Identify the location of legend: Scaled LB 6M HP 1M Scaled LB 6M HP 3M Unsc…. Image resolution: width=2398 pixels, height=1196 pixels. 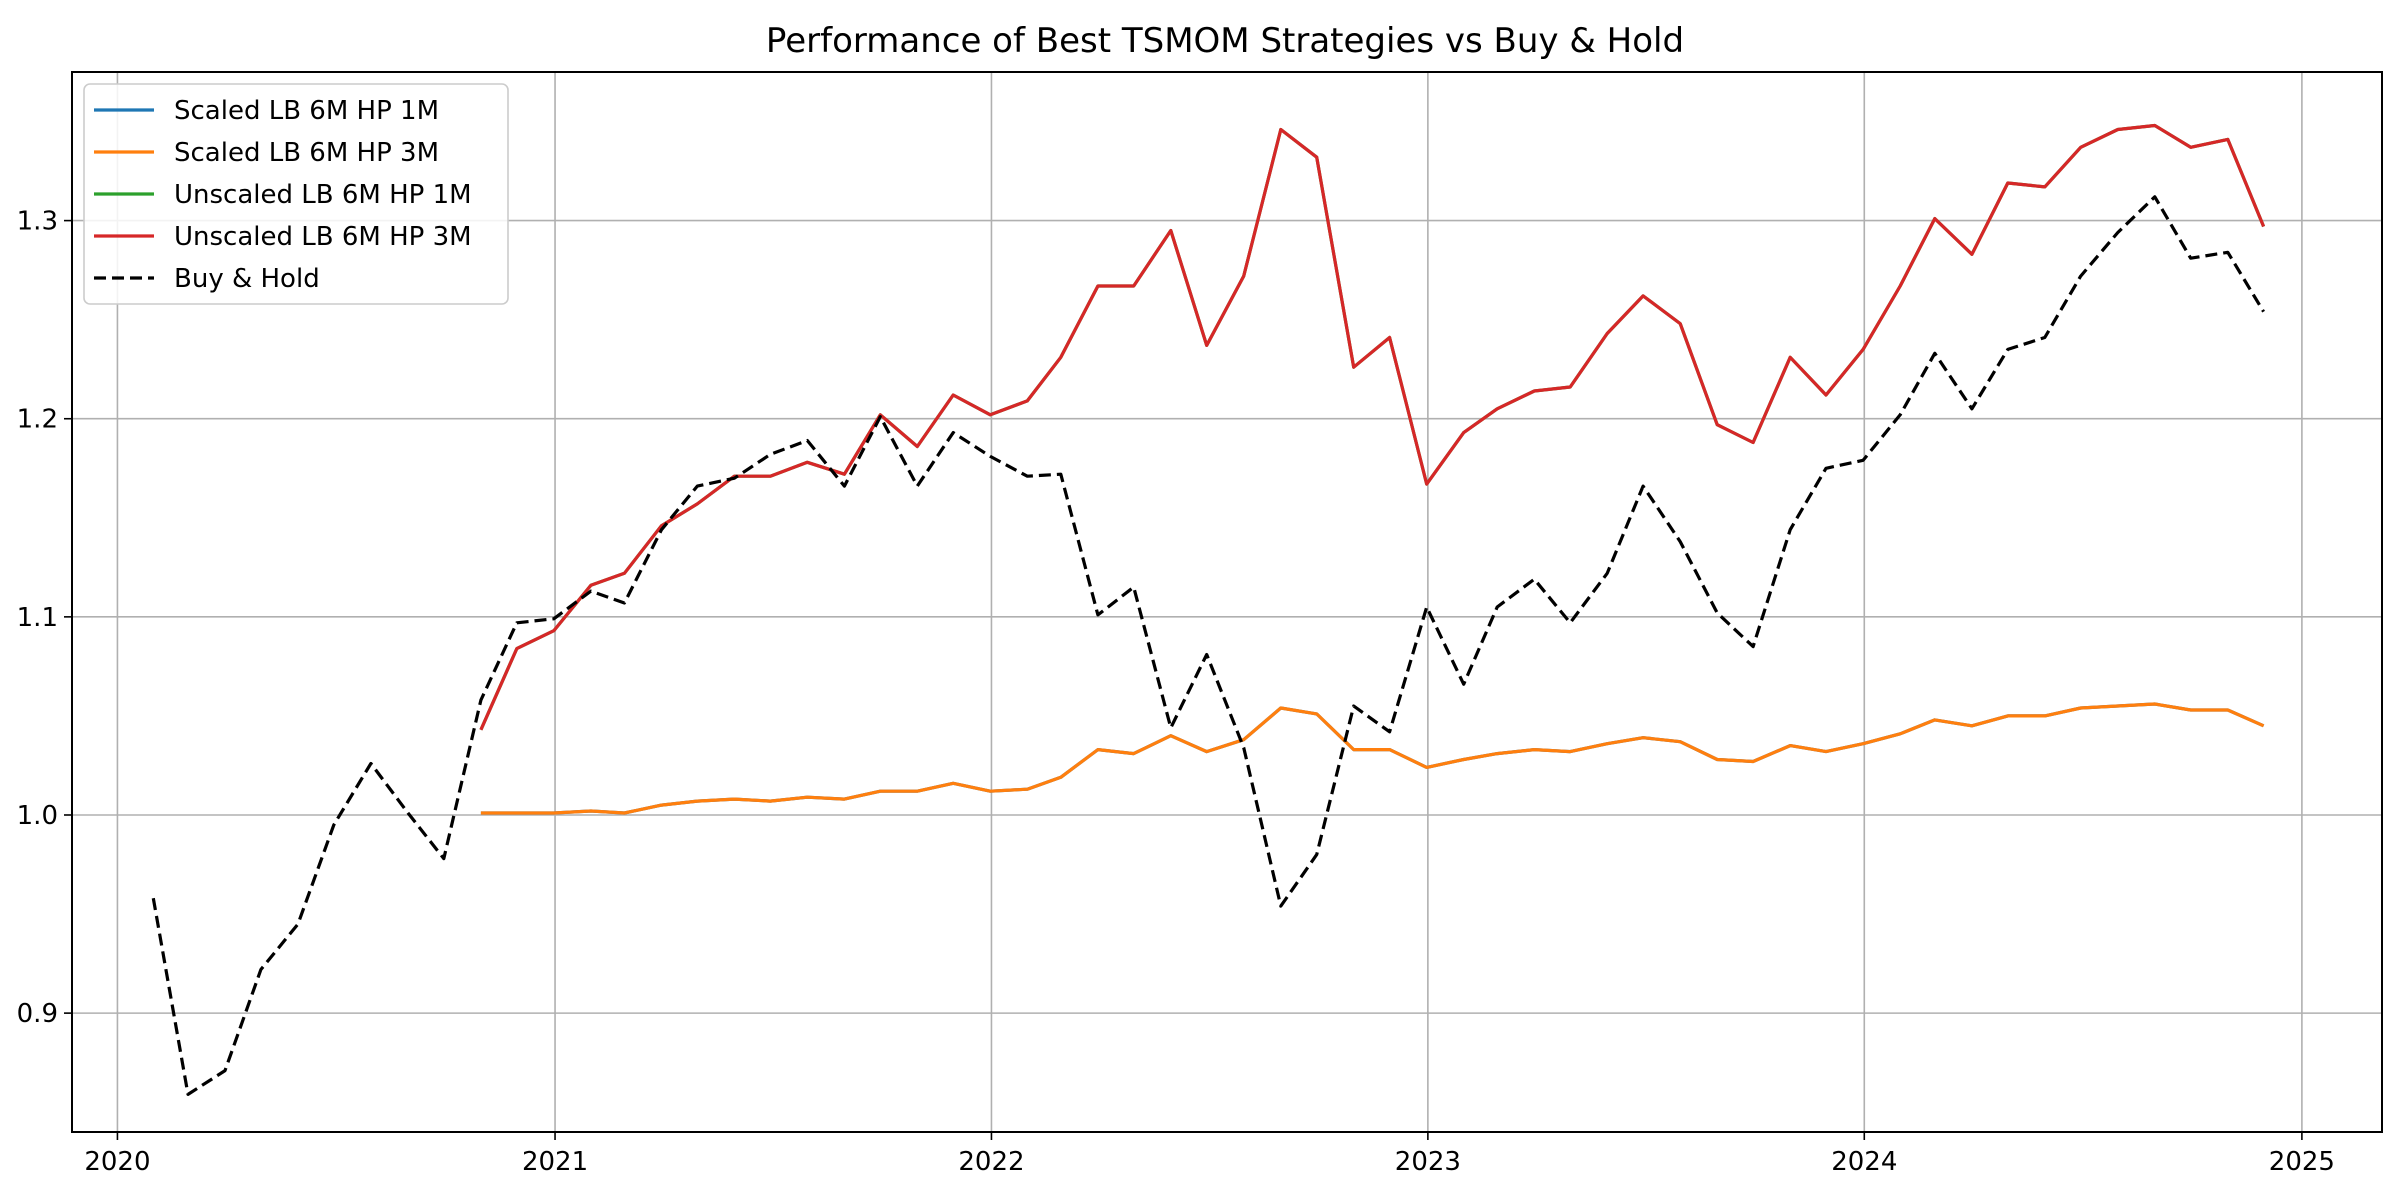
(296, 194).